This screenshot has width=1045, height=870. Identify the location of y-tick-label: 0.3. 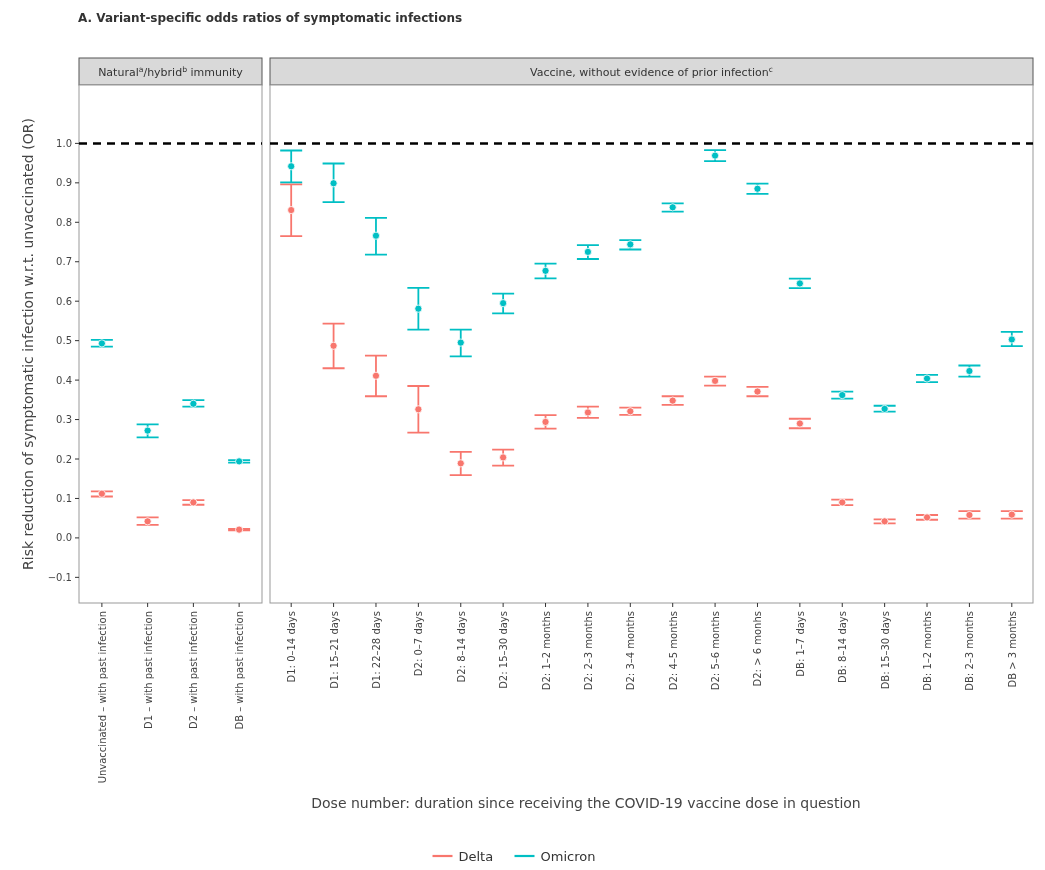
(64, 420).